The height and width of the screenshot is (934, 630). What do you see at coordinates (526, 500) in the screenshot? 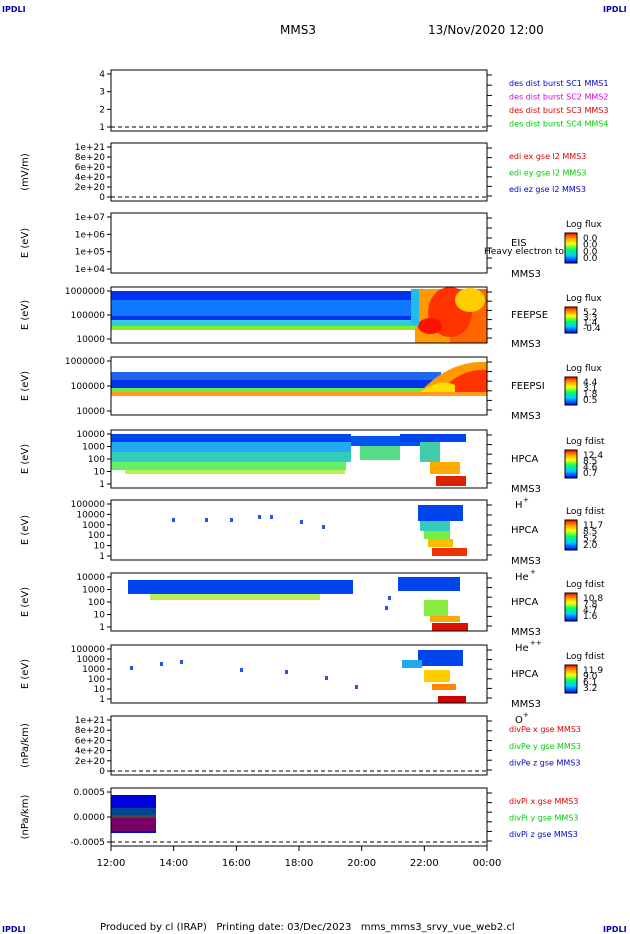
I see `species-charge: +` at bounding box center [526, 500].